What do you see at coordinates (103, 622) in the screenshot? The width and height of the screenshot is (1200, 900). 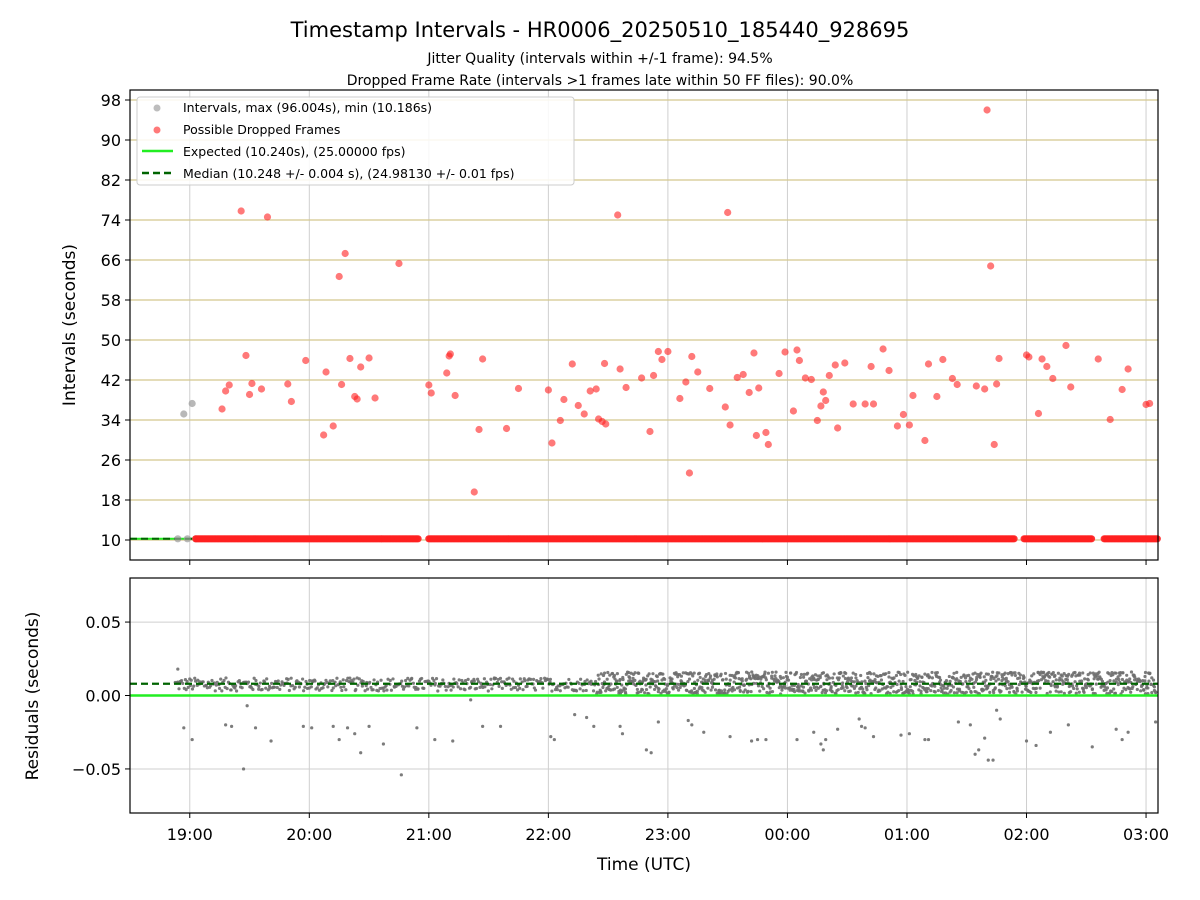 I see `residuals-y-tick-label: 0.05` at bounding box center [103, 622].